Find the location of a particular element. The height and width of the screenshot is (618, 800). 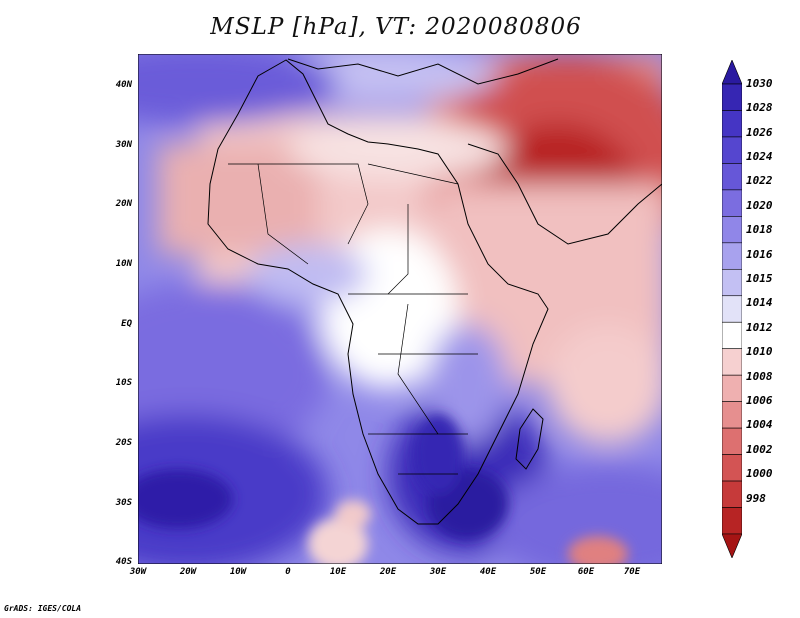

colorbar-label: 1008 is located at coordinates (759, 376).